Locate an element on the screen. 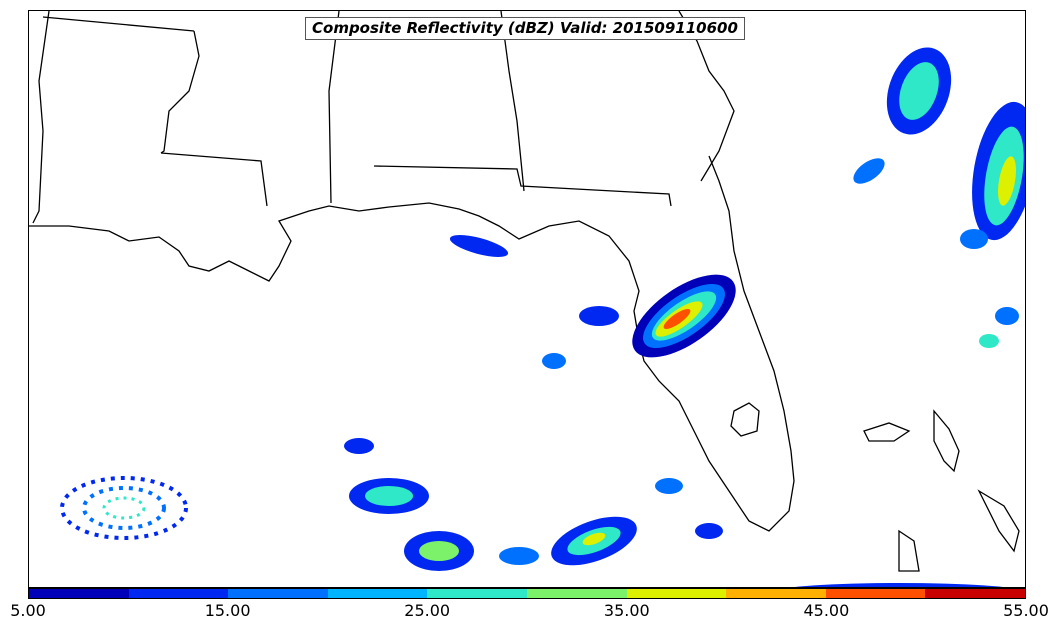 This screenshot has width=1060, height=633. island-se is located at coordinates (909, 550).